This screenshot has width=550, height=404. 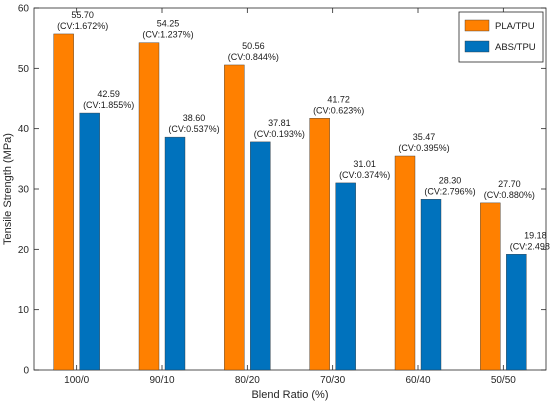 What do you see at coordinates (24, 250) in the screenshot?
I see `y-tick-label: 20` at bounding box center [24, 250].